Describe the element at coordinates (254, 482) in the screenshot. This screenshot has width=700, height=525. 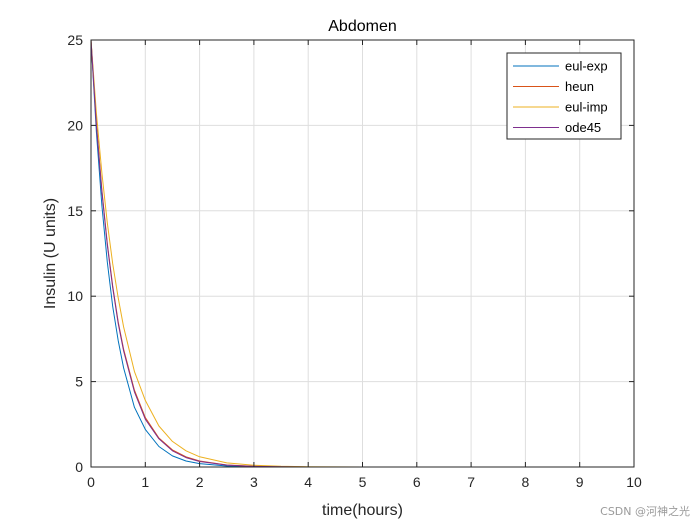
I see `x-tick-label: 3` at that location.